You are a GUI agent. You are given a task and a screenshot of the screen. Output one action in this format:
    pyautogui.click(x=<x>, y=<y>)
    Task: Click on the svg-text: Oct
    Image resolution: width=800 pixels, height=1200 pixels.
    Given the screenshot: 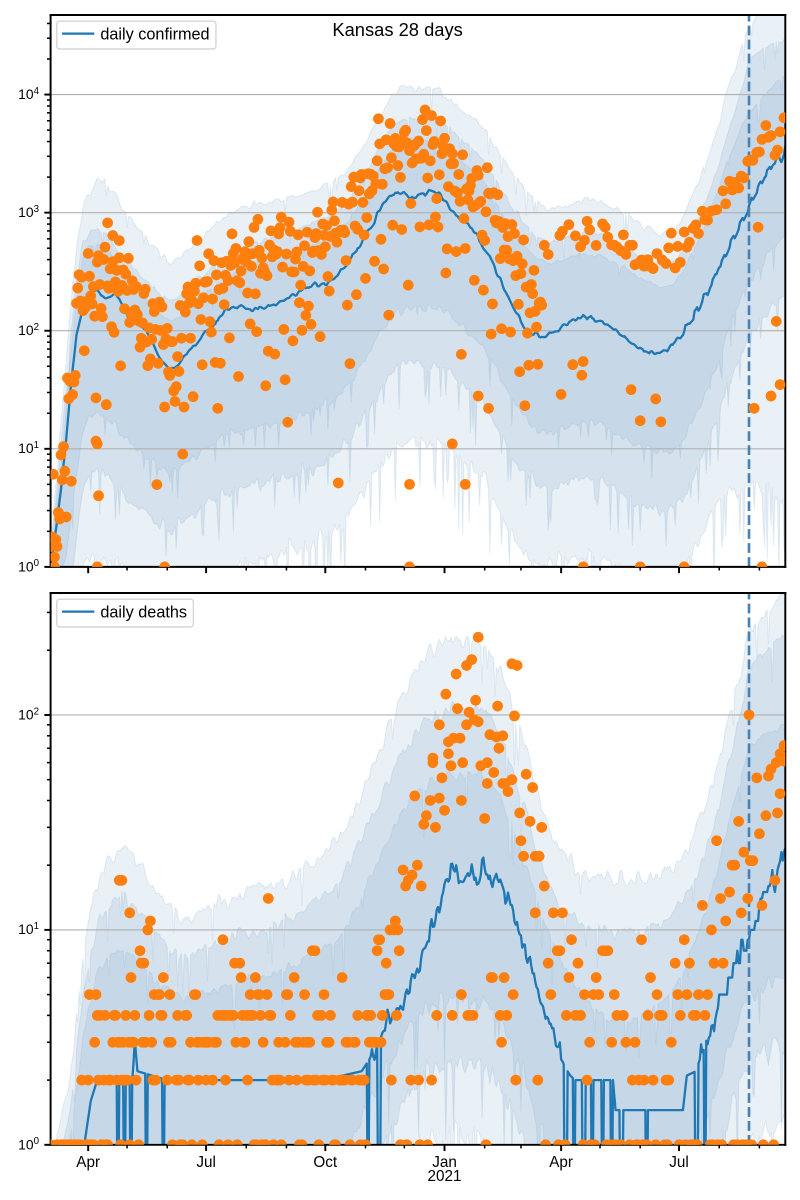 What is the action you would take?
    pyautogui.click(x=325, y=1162)
    